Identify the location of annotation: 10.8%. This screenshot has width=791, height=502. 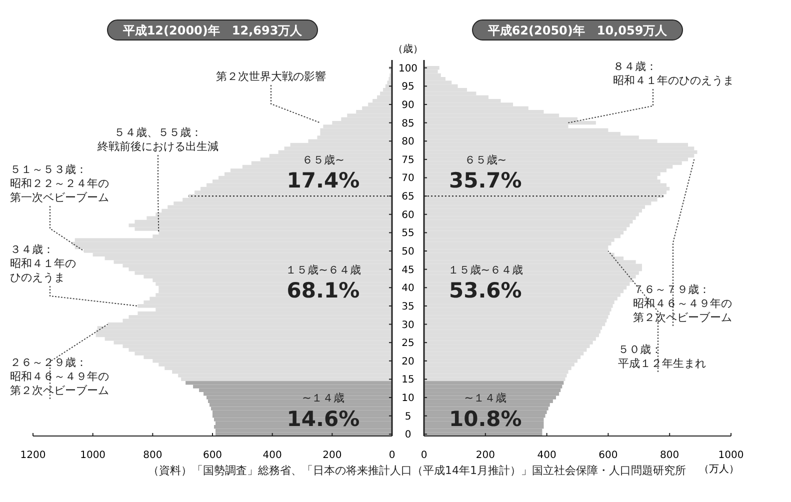
(485, 418).